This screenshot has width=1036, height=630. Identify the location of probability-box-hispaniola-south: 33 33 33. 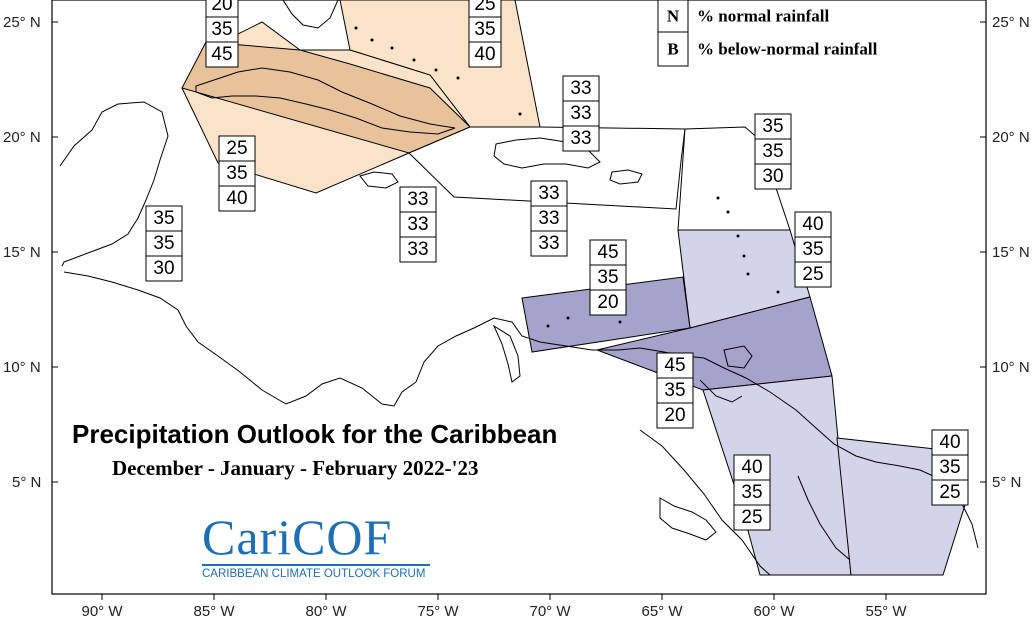
(549, 218).